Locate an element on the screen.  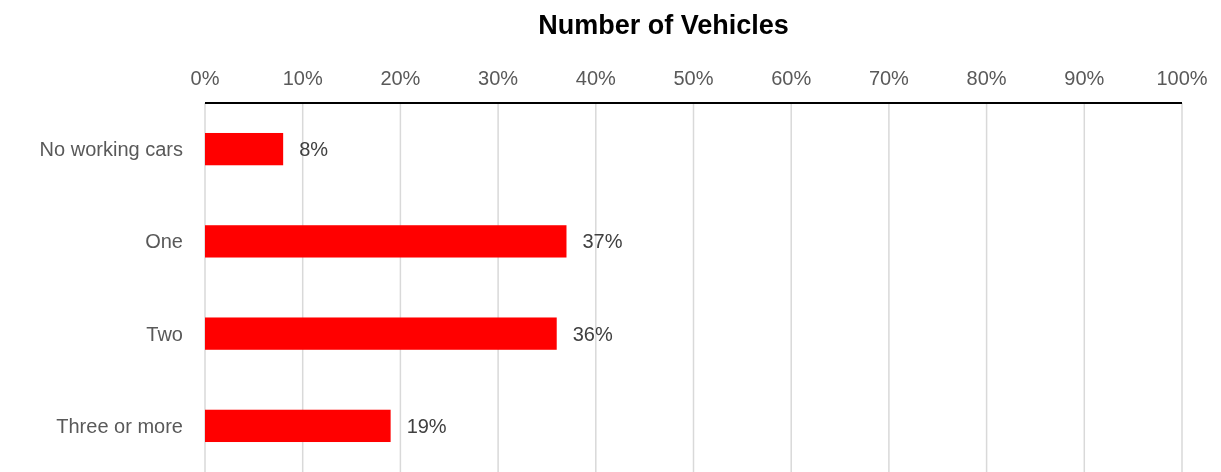
y-tick-label: No working cars is located at coordinates (111, 149).